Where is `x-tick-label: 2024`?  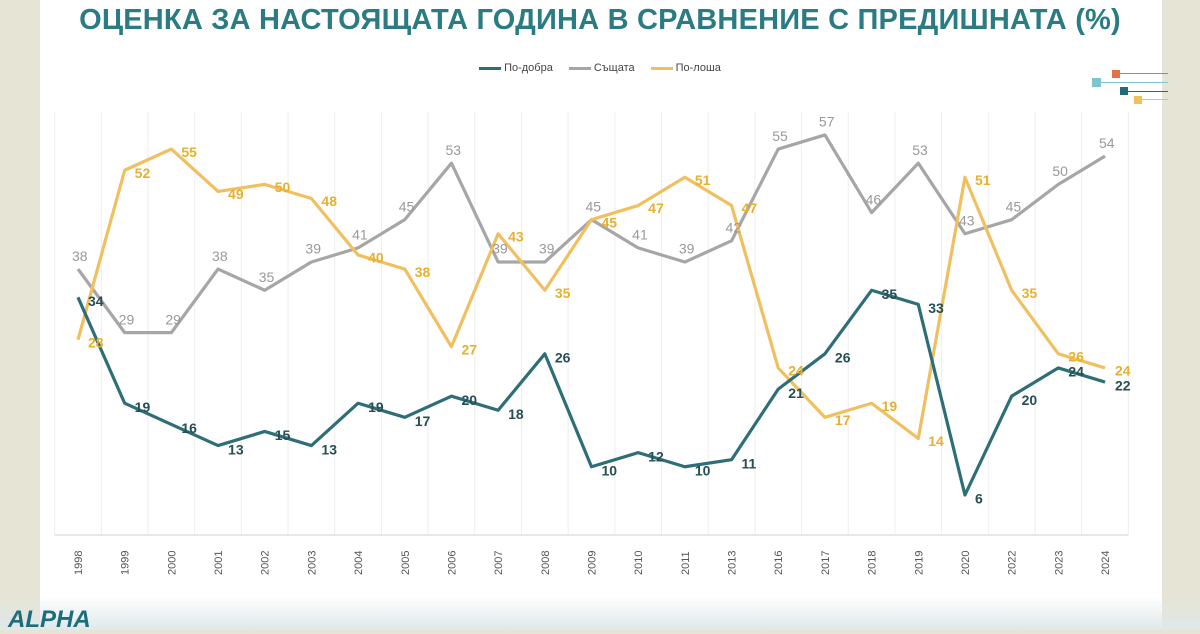 x-tick-label: 2024 is located at coordinates (1106, 563).